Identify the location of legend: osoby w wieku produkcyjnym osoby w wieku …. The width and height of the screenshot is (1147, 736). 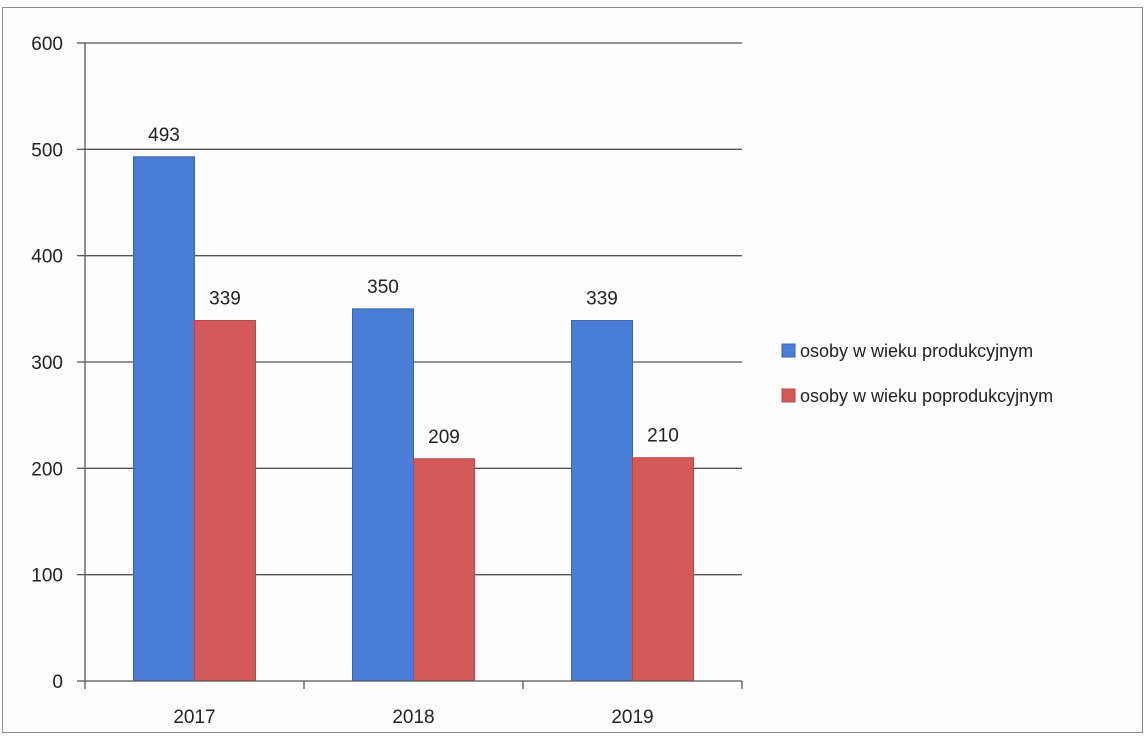
(917, 373).